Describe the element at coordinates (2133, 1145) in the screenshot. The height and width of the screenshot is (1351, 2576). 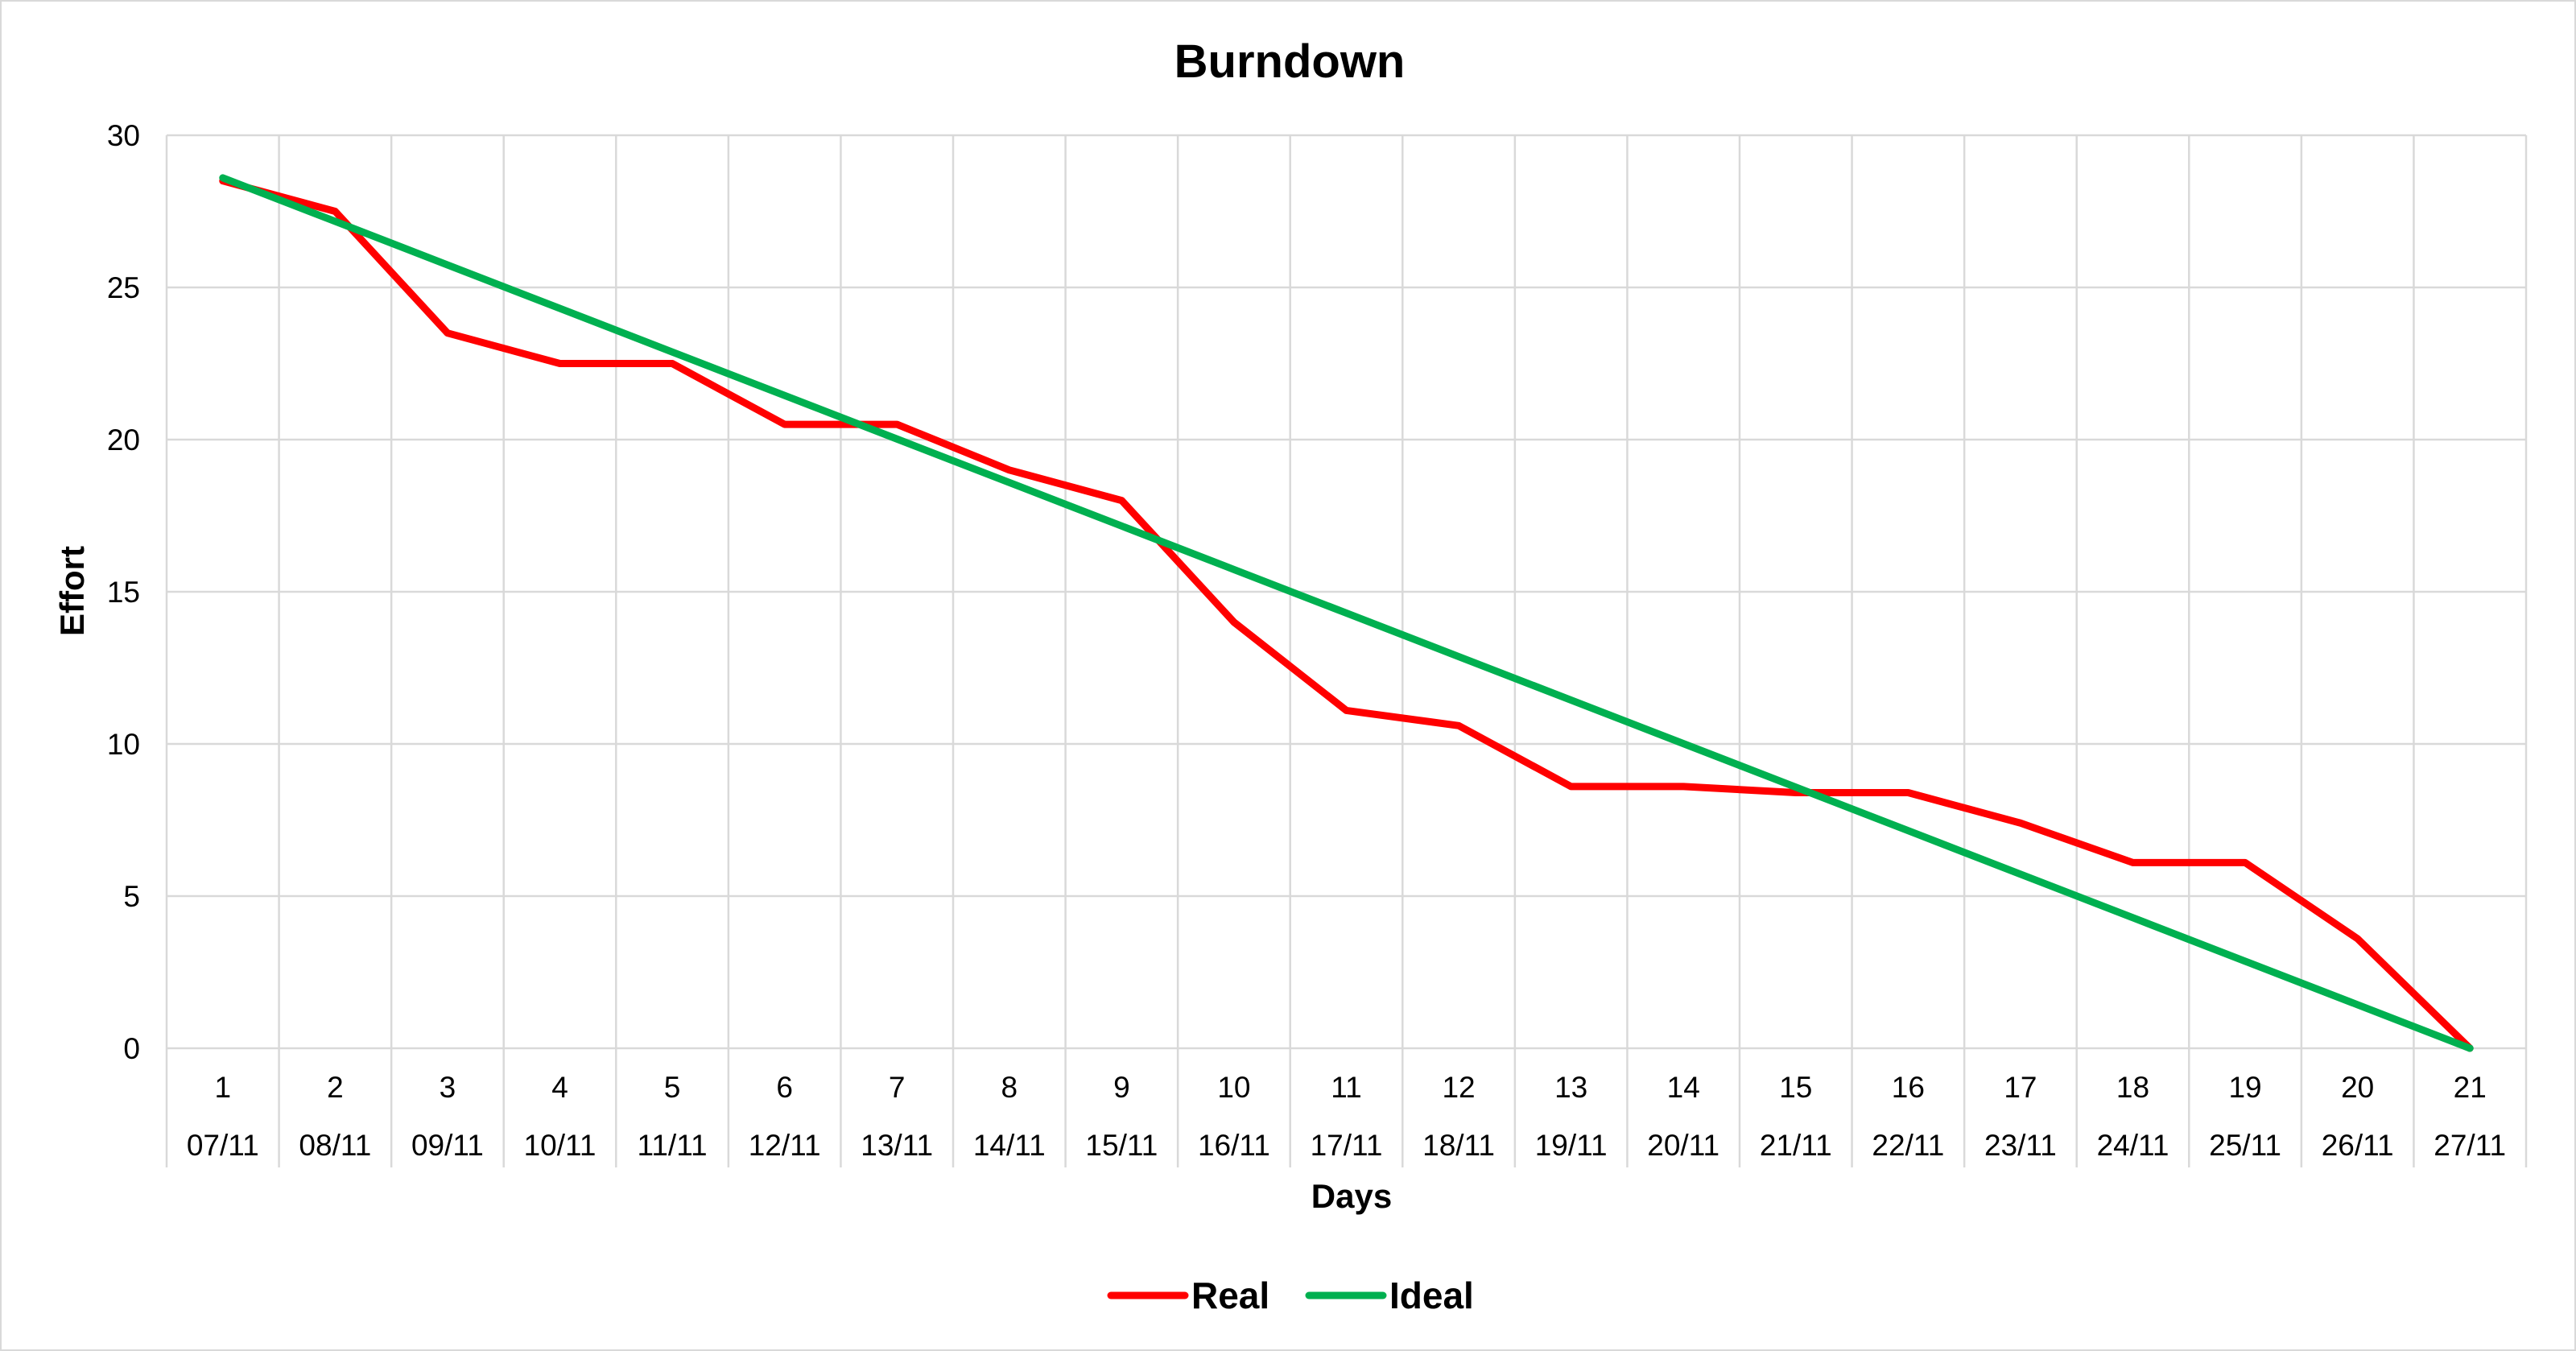
I see `x-tick-label-date: 24/11` at that location.